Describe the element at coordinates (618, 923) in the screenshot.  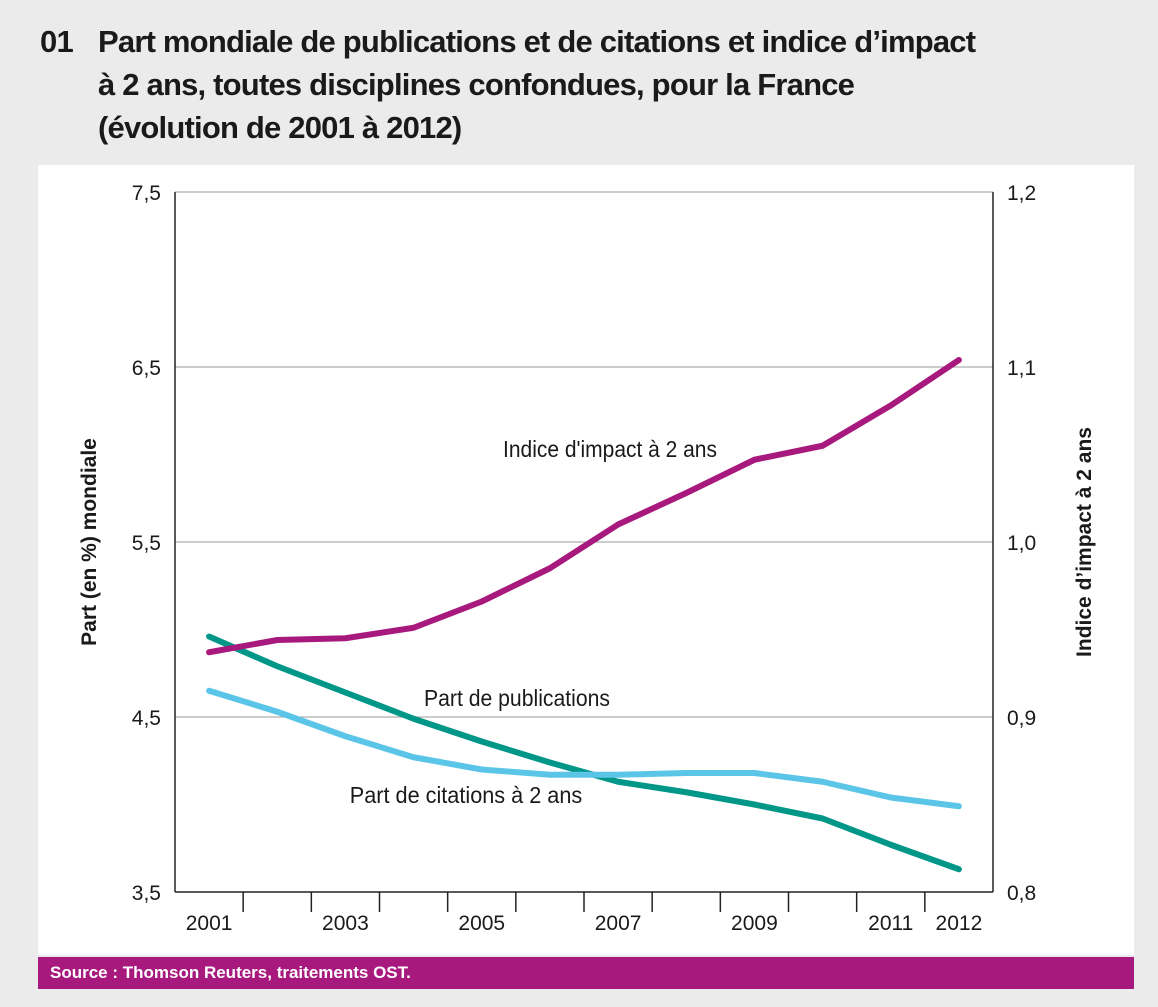
I see `x-tick-label: 2007` at that location.